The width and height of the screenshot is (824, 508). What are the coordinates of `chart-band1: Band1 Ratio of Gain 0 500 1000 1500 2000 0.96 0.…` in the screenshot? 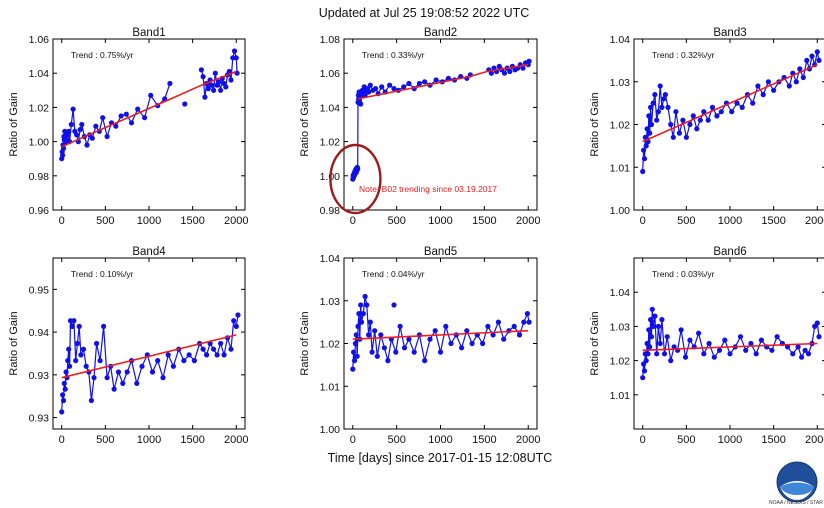 It's located at (128, 127).